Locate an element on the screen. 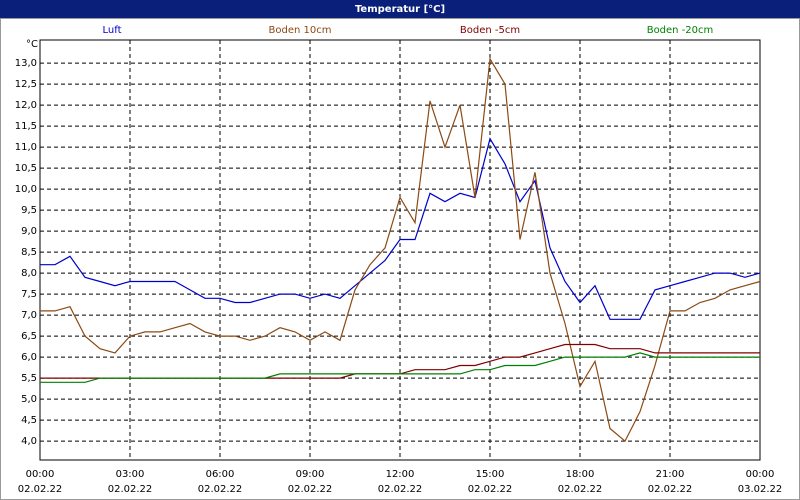 The height and width of the screenshot is (500, 800). x-tick-date: 03.02.22 is located at coordinates (760, 489).